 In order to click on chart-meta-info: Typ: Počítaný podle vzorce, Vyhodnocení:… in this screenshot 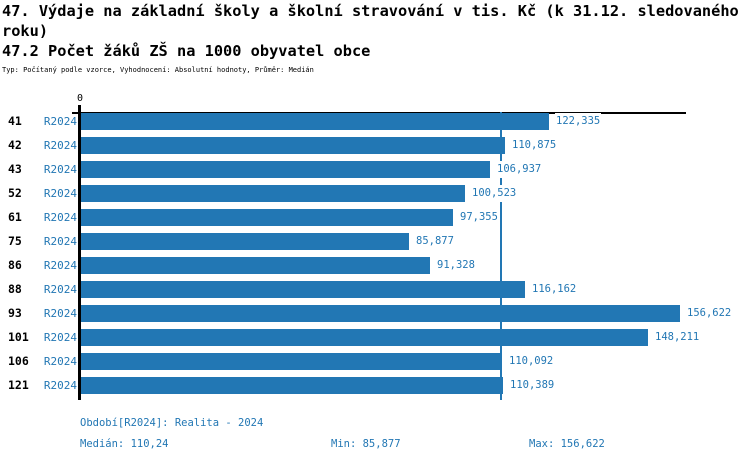, I will do `click(158, 70)`.